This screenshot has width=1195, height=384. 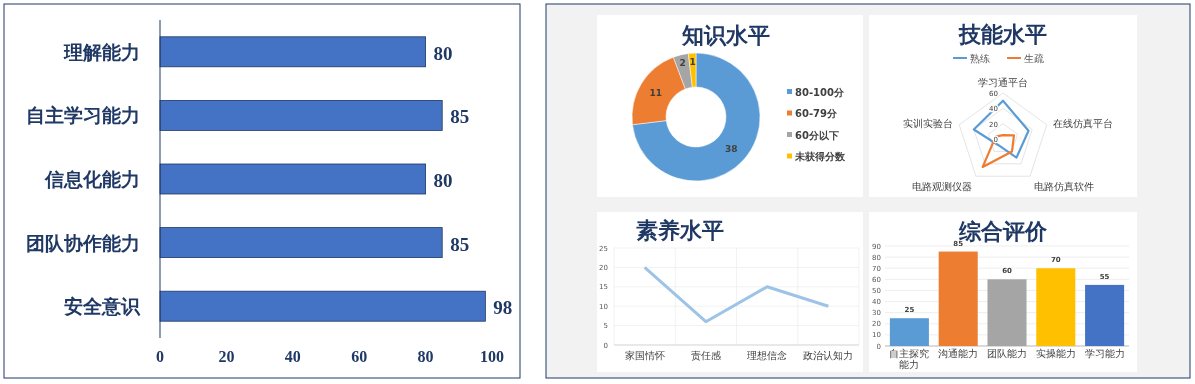 What do you see at coordinates (958, 353) in the screenshot?
I see `x-tick-label: 沟通能力` at bounding box center [958, 353].